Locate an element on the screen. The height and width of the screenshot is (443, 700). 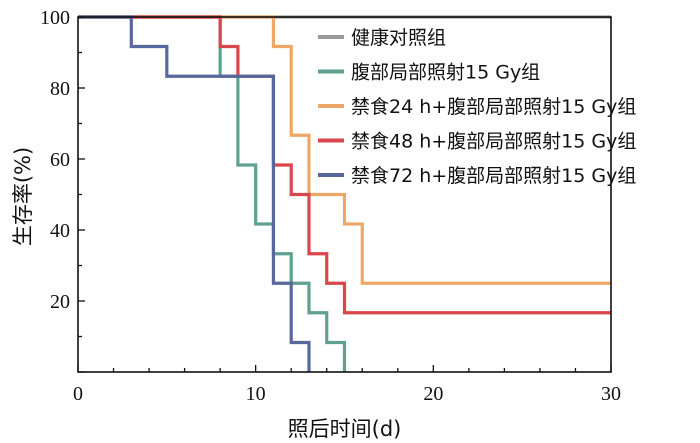
x-tick-label: 30 is located at coordinates (611, 394).